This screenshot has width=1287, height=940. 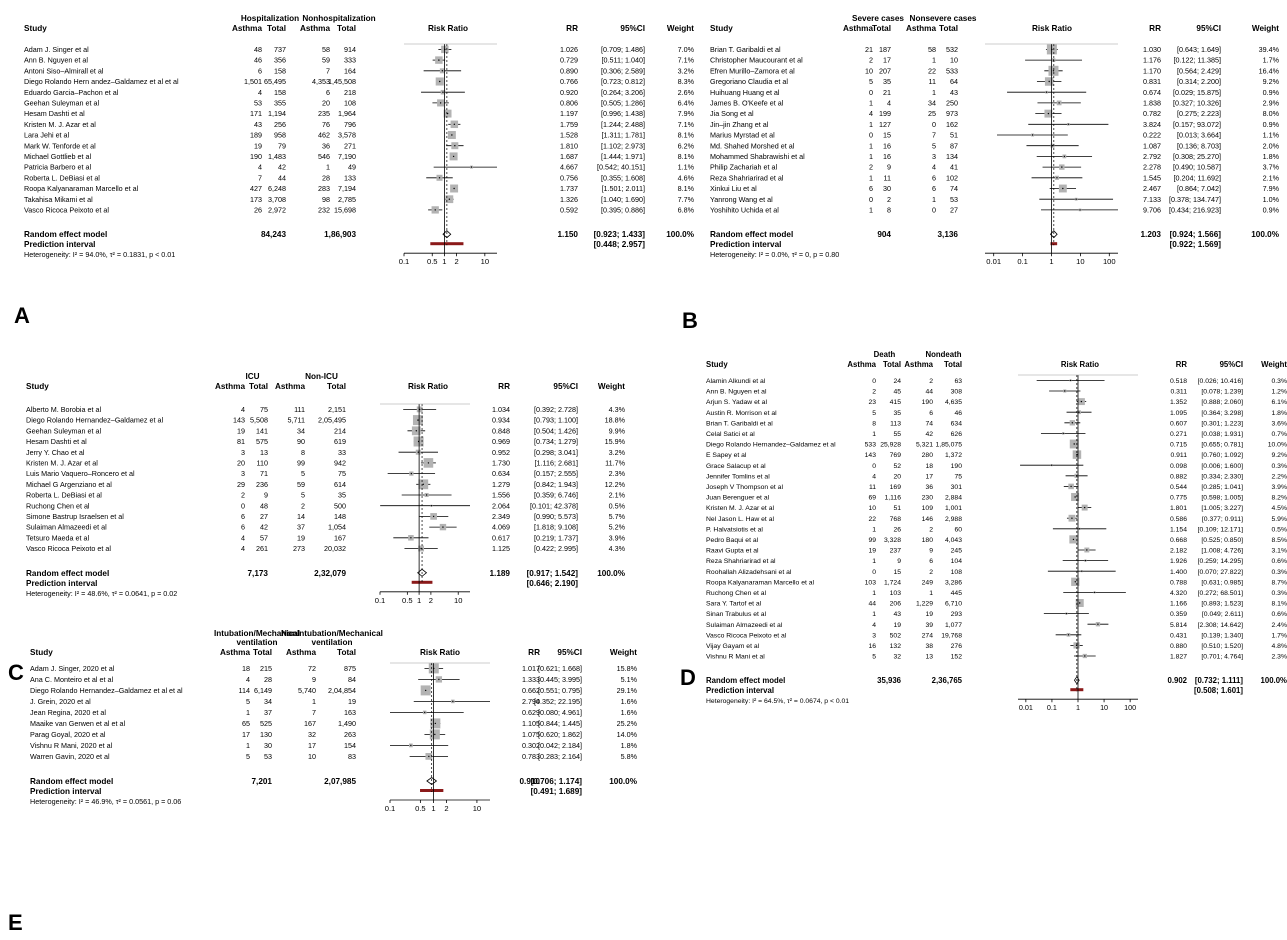 What do you see at coordinates (64, 495) in the screenshot?
I see `study-name: Roberta L. DeBiasi et al` at bounding box center [64, 495].